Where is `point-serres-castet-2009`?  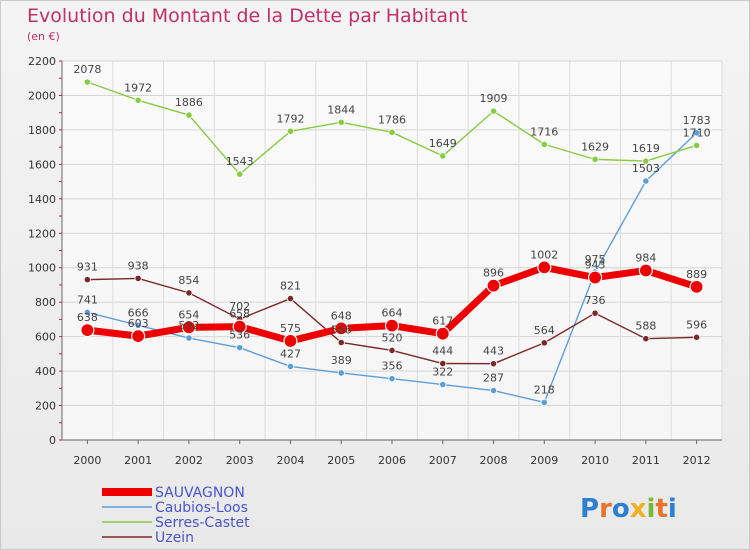 point-serres-castet-2009 is located at coordinates (544, 144).